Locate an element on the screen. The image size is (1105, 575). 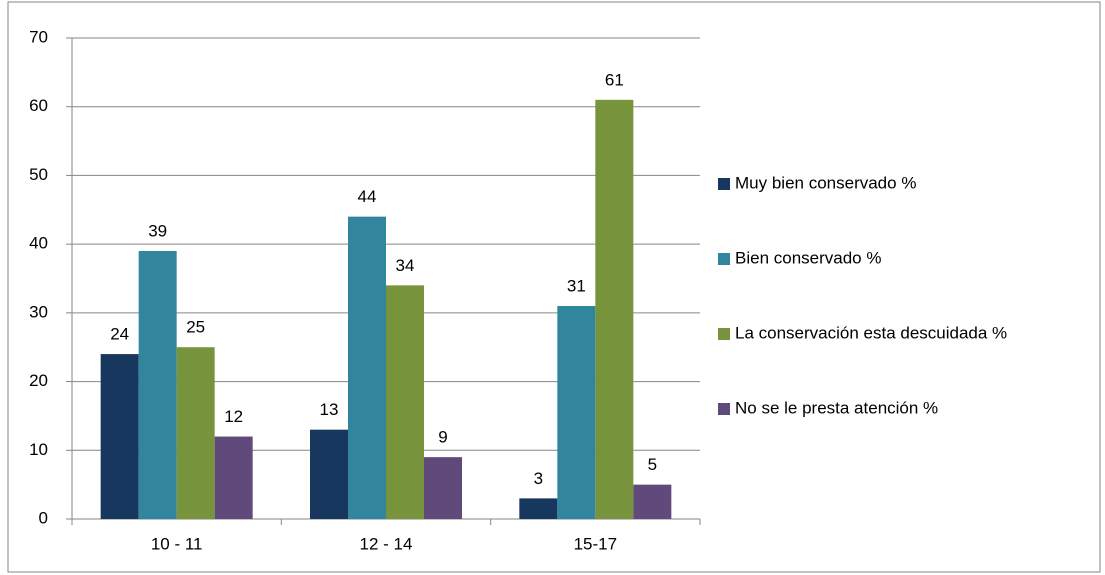
y-tick-label: 50 is located at coordinates (38, 174).